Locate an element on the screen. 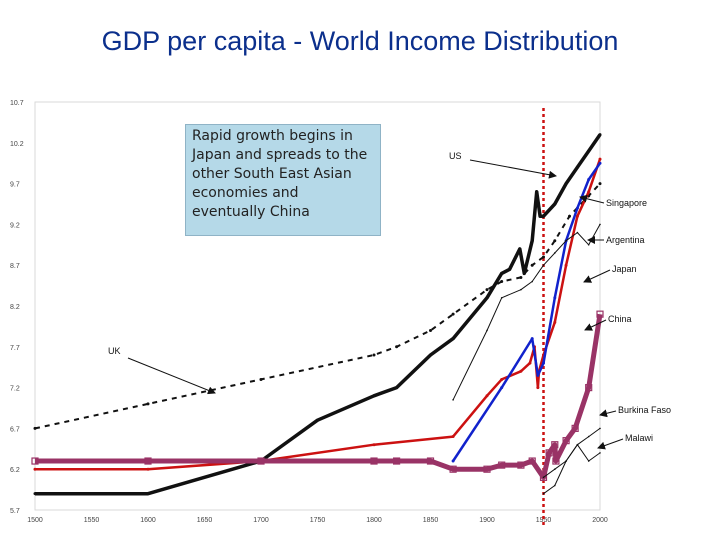 The image size is (720, 540). series-japan is located at coordinates (527, 312).